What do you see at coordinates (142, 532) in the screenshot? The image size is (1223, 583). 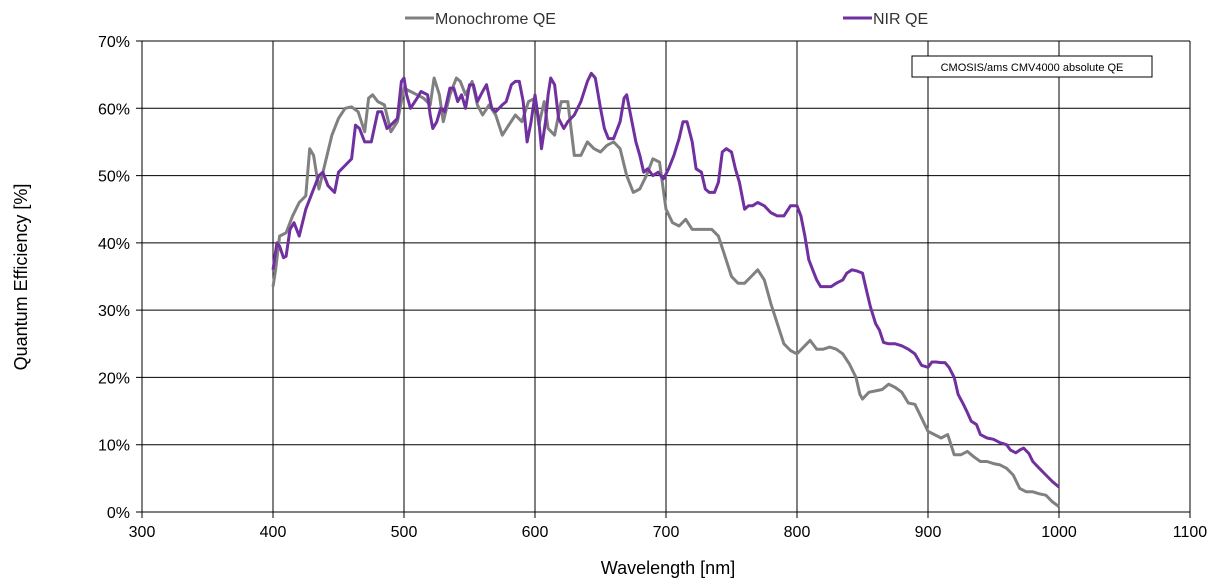 I see `x-tick-label: 300` at bounding box center [142, 532].